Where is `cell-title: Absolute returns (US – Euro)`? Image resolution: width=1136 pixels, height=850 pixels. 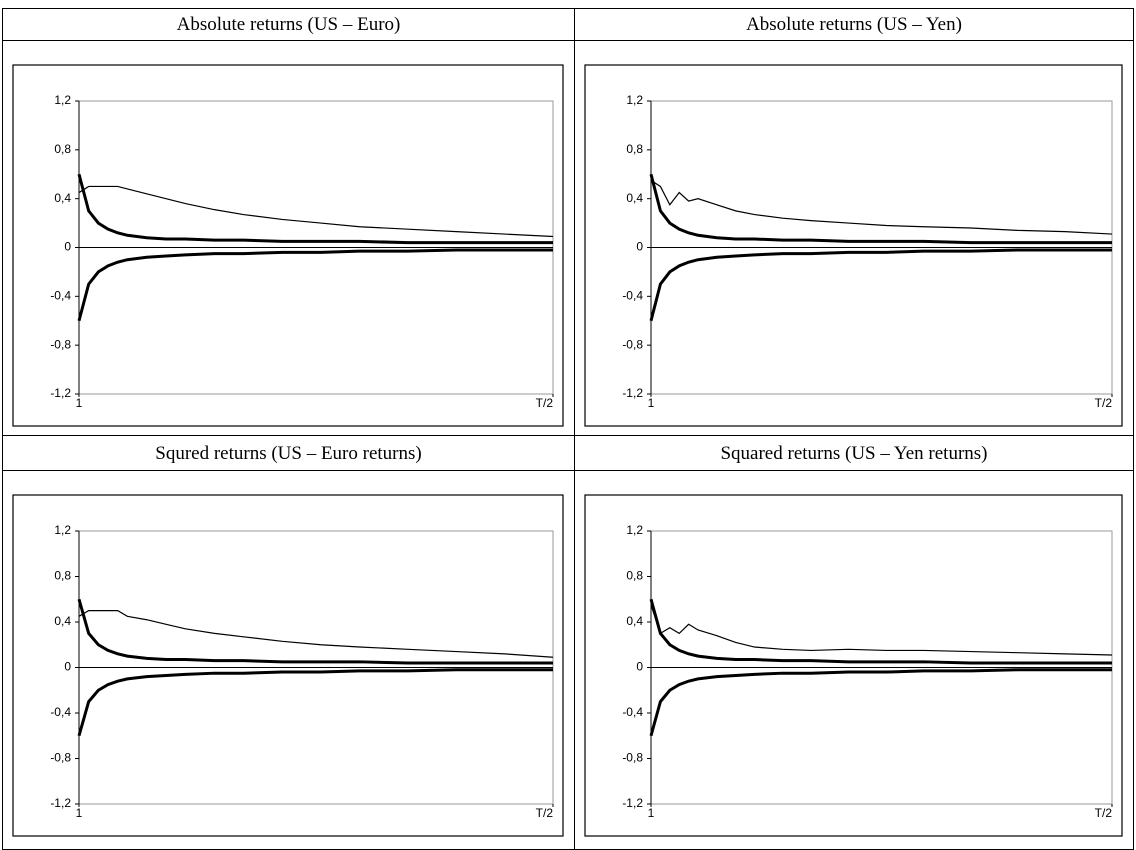 cell-title: Absolute returns (US – Euro) is located at coordinates (288, 24).